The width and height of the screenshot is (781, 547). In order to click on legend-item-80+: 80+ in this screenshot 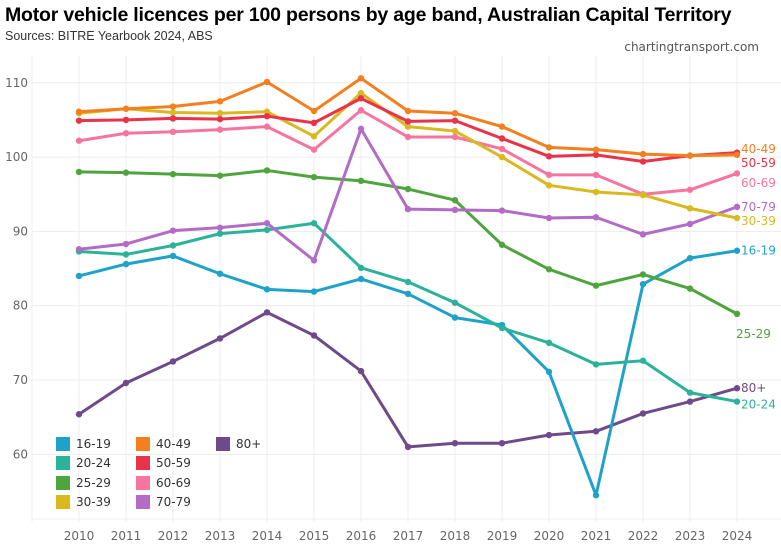, I will do `click(256, 444)`.